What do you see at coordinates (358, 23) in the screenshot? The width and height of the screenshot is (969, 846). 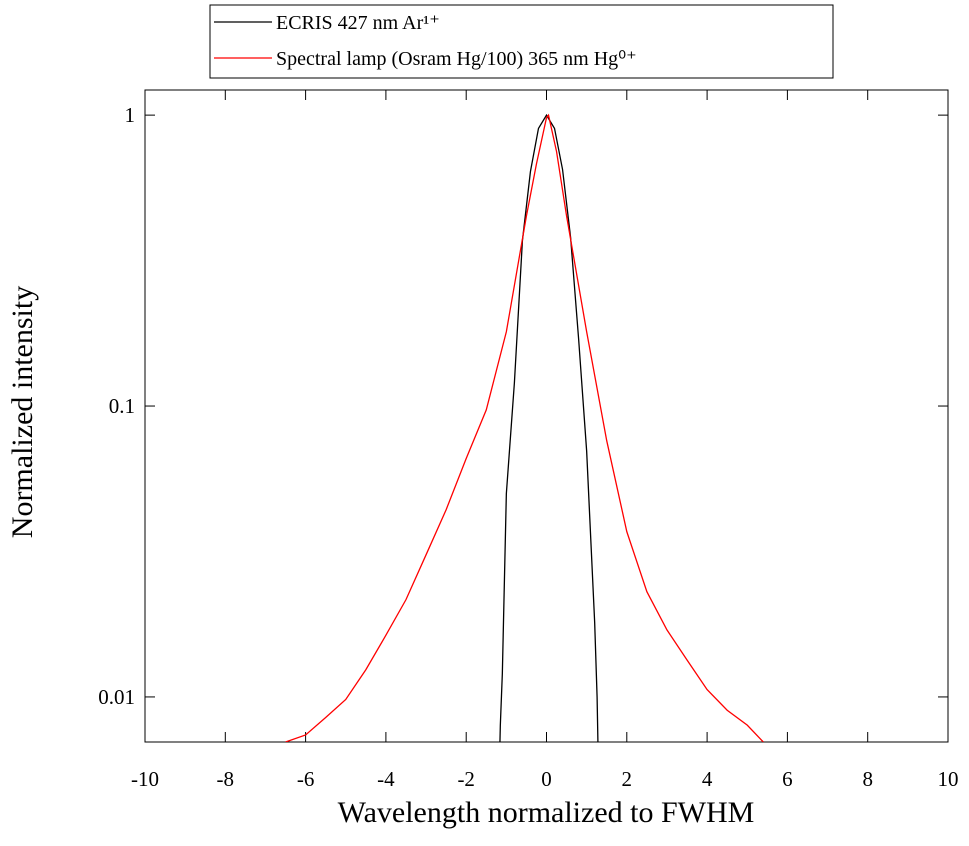 I see `legend-label: ECRIS 427 nm Ar¹⁺` at bounding box center [358, 23].